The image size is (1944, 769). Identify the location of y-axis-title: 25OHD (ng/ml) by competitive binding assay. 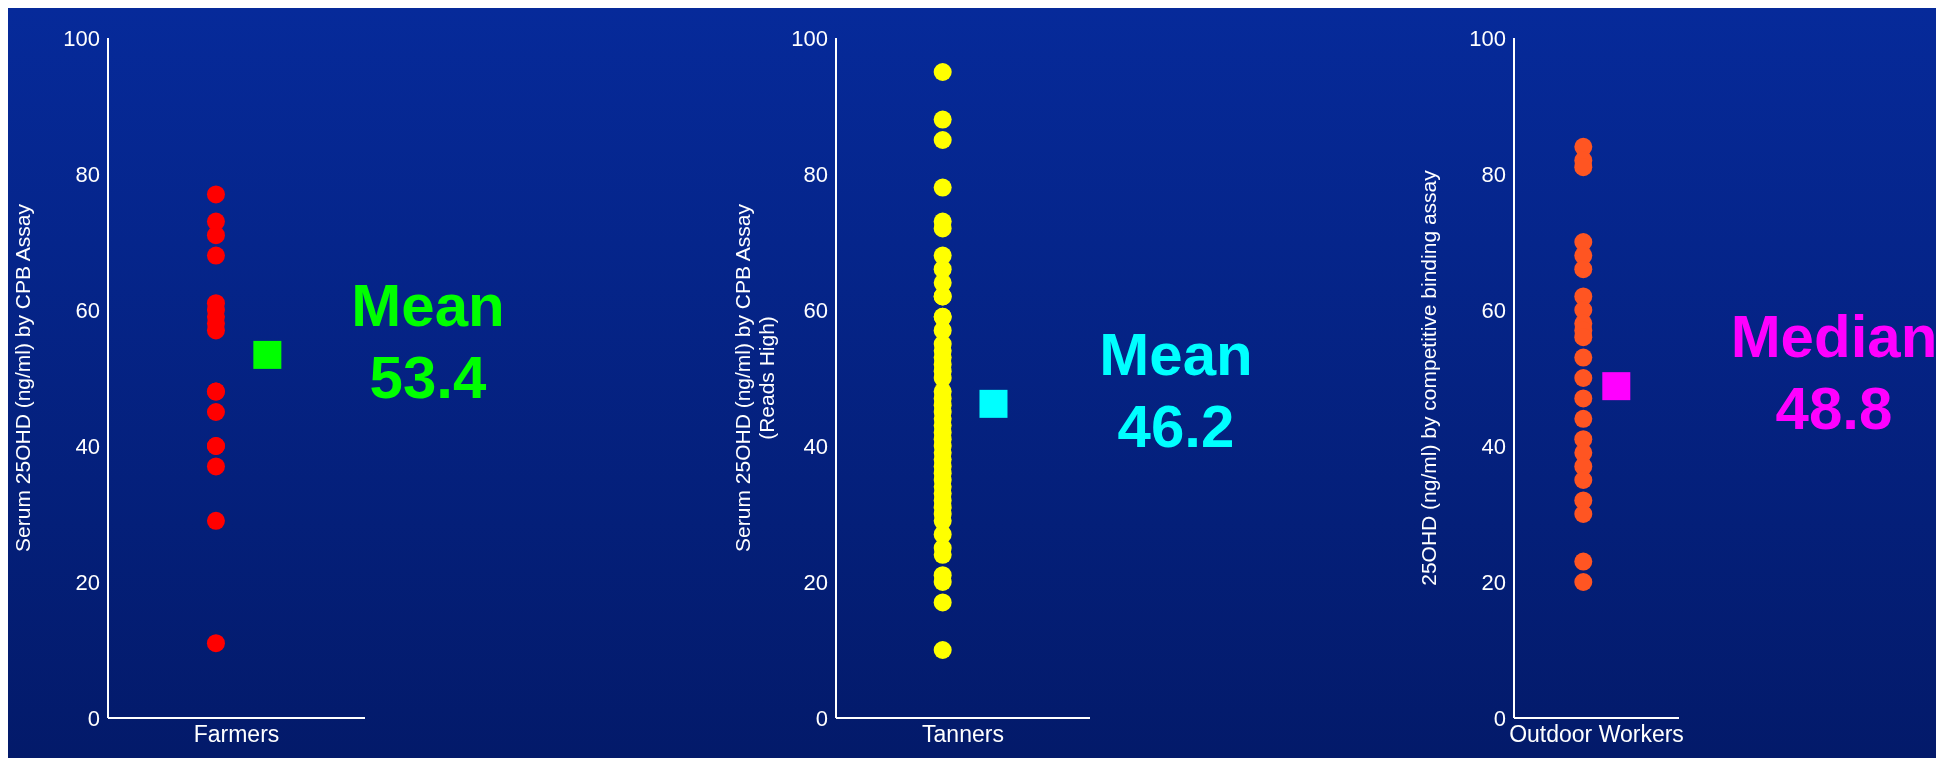
(1428, 377).